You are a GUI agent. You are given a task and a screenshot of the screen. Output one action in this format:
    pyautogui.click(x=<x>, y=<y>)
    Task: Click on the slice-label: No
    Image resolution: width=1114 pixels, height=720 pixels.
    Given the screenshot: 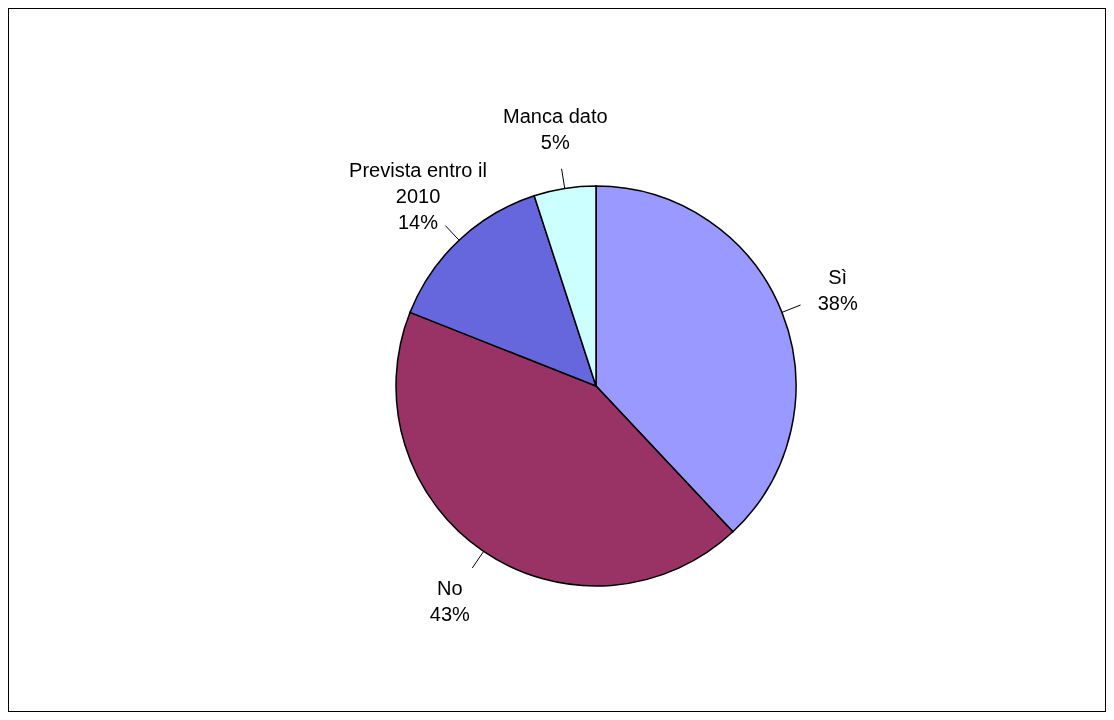 What is the action you would take?
    pyautogui.click(x=450, y=588)
    